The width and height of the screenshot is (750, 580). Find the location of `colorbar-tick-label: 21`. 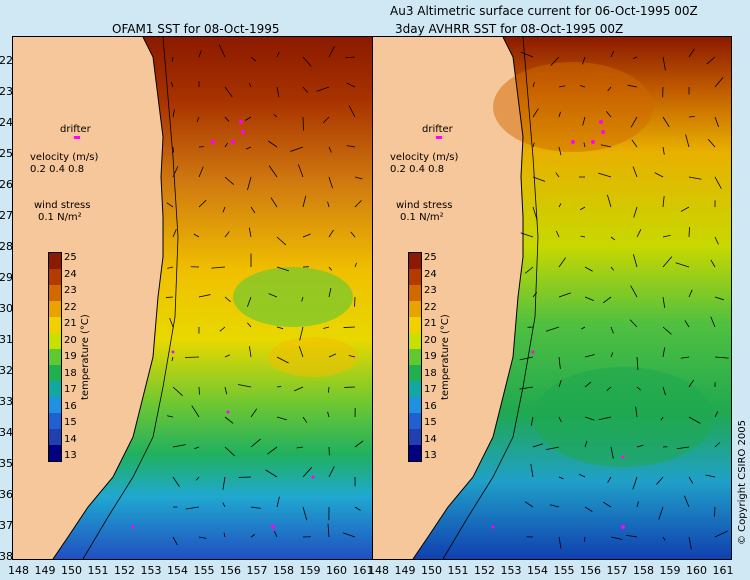

colorbar-tick-label: 21 is located at coordinates (70, 323).